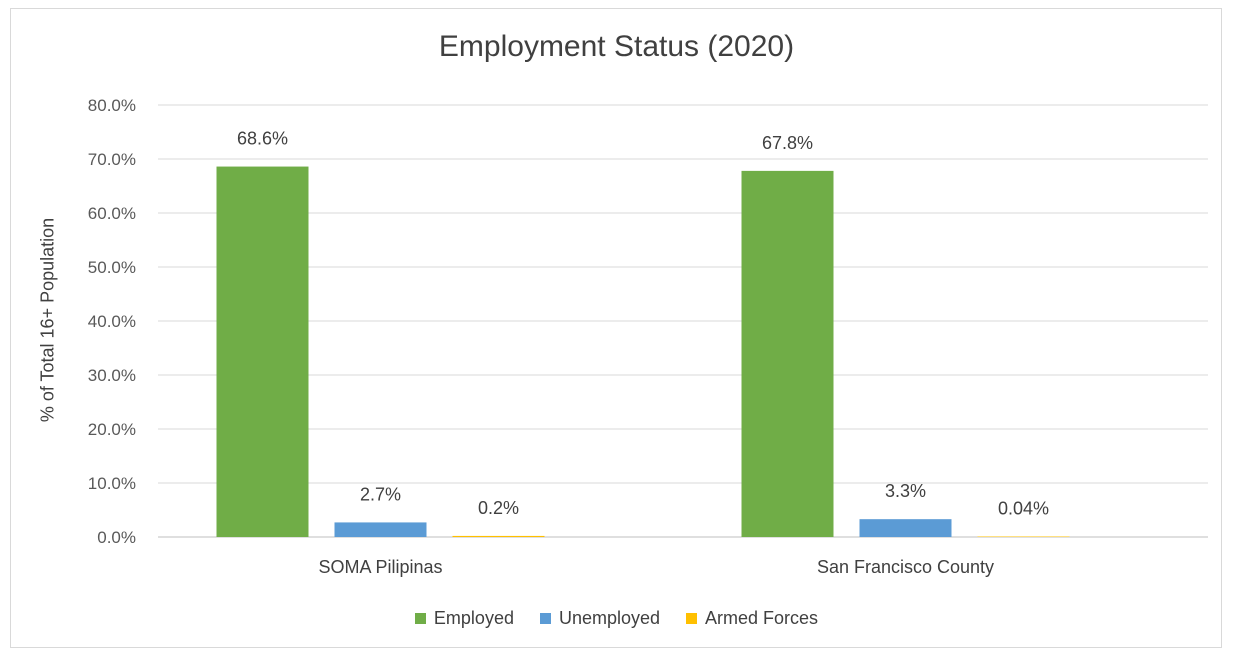 The image size is (1233, 656). Describe the element at coordinates (787, 143) in the screenshot. I see `data-label: 67.8%` at that location.